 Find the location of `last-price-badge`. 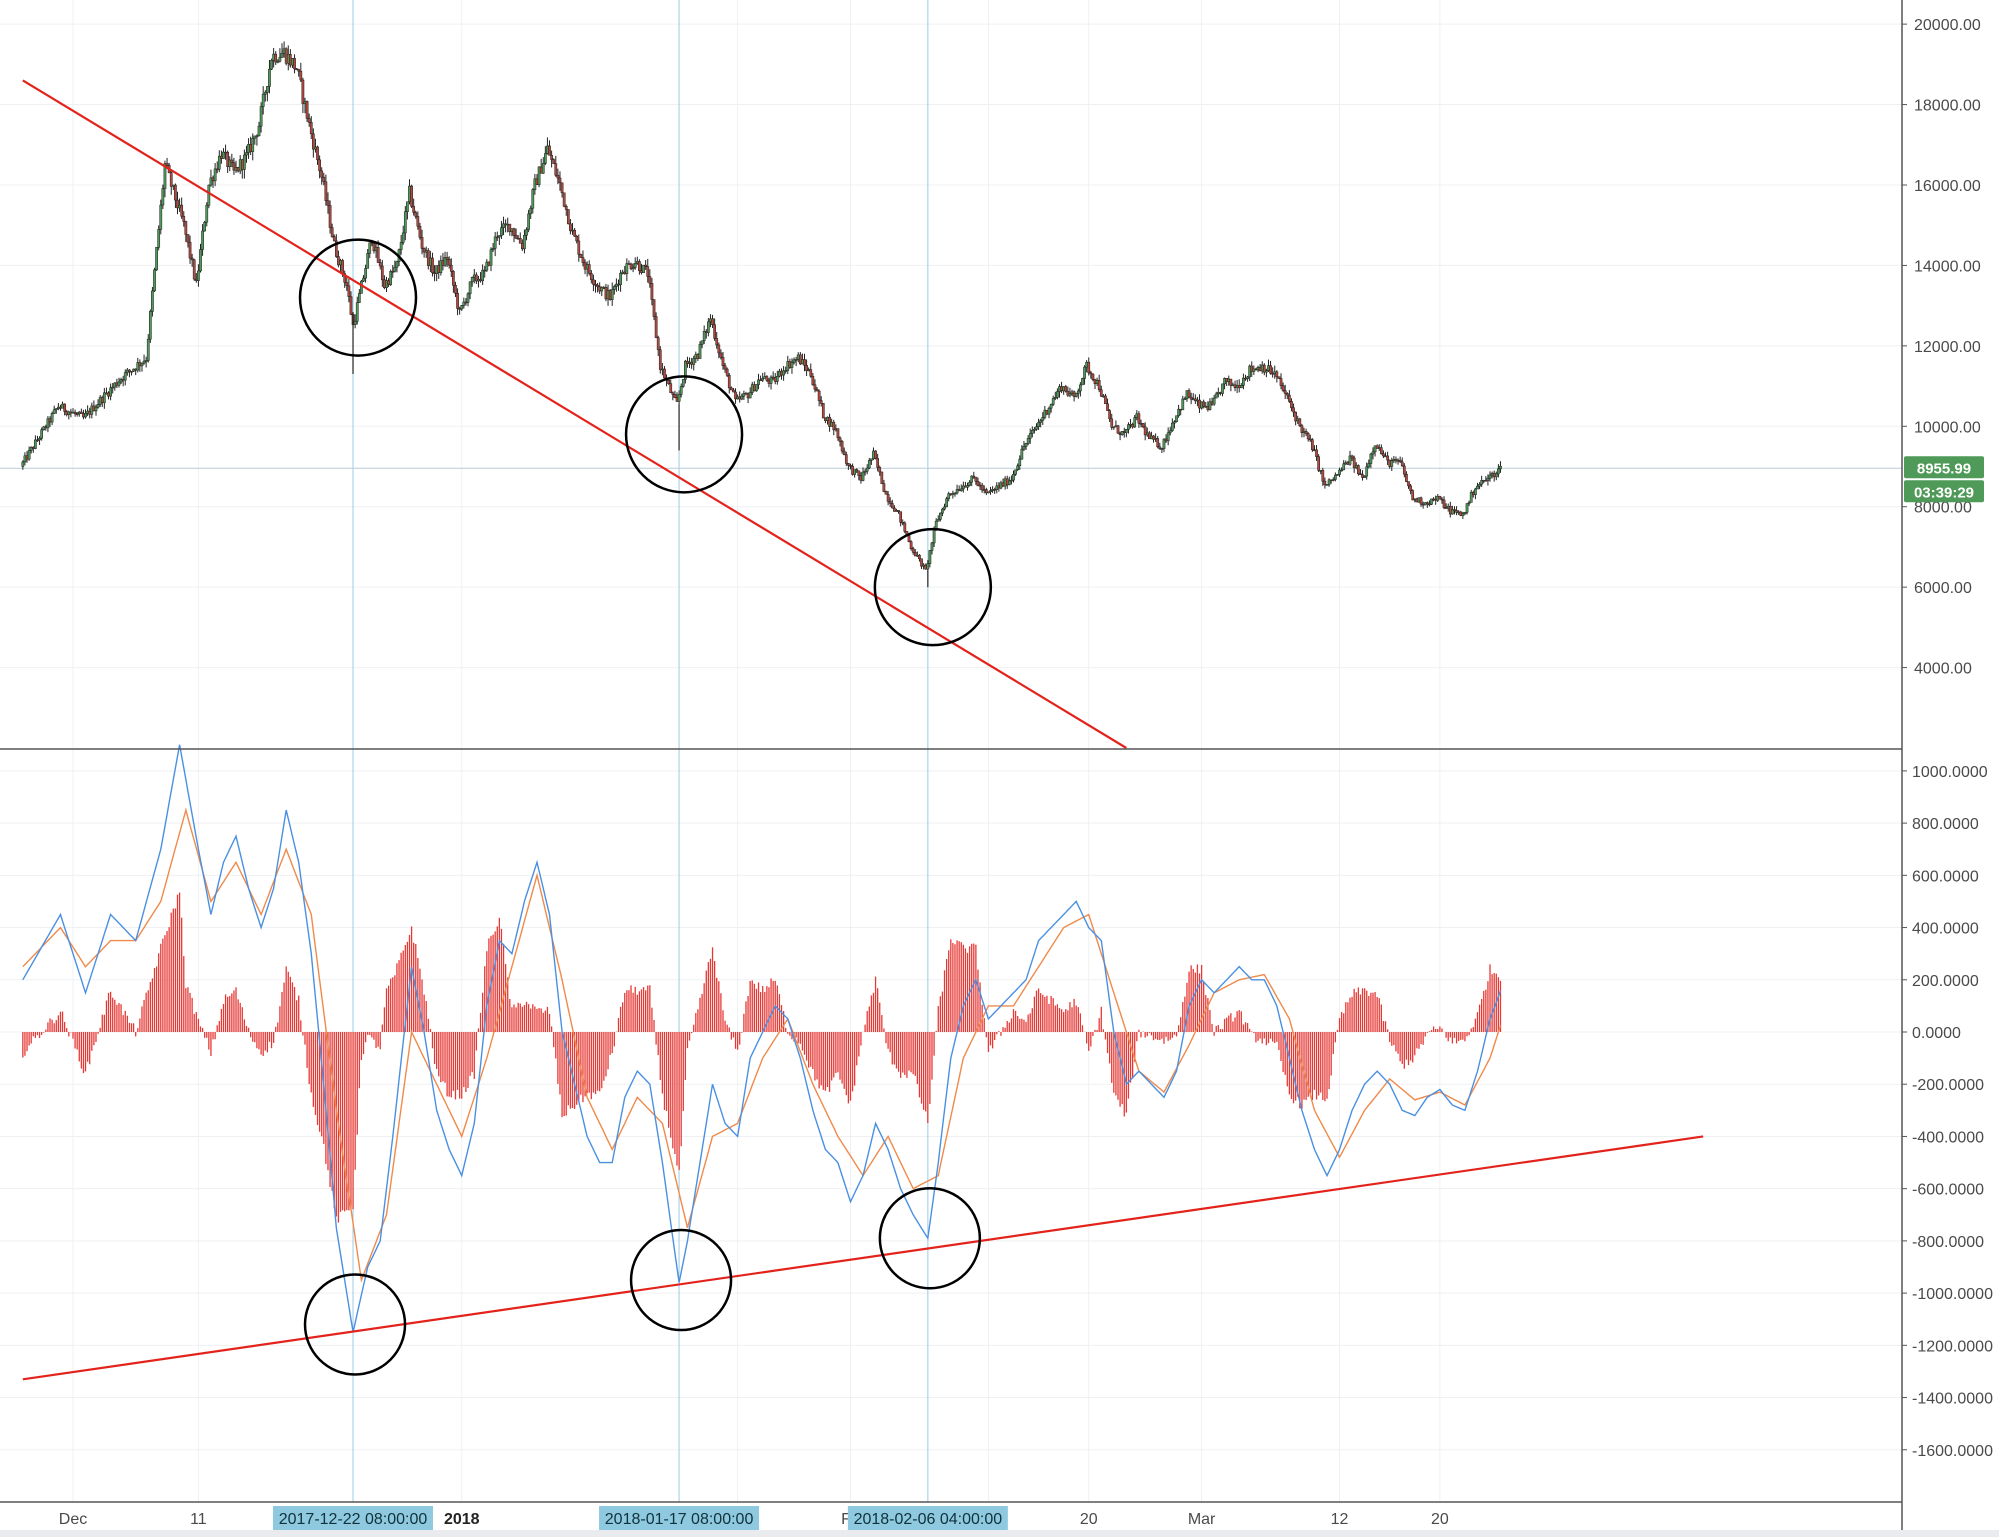

last-price-badge is located at coordinates (1944, 467).